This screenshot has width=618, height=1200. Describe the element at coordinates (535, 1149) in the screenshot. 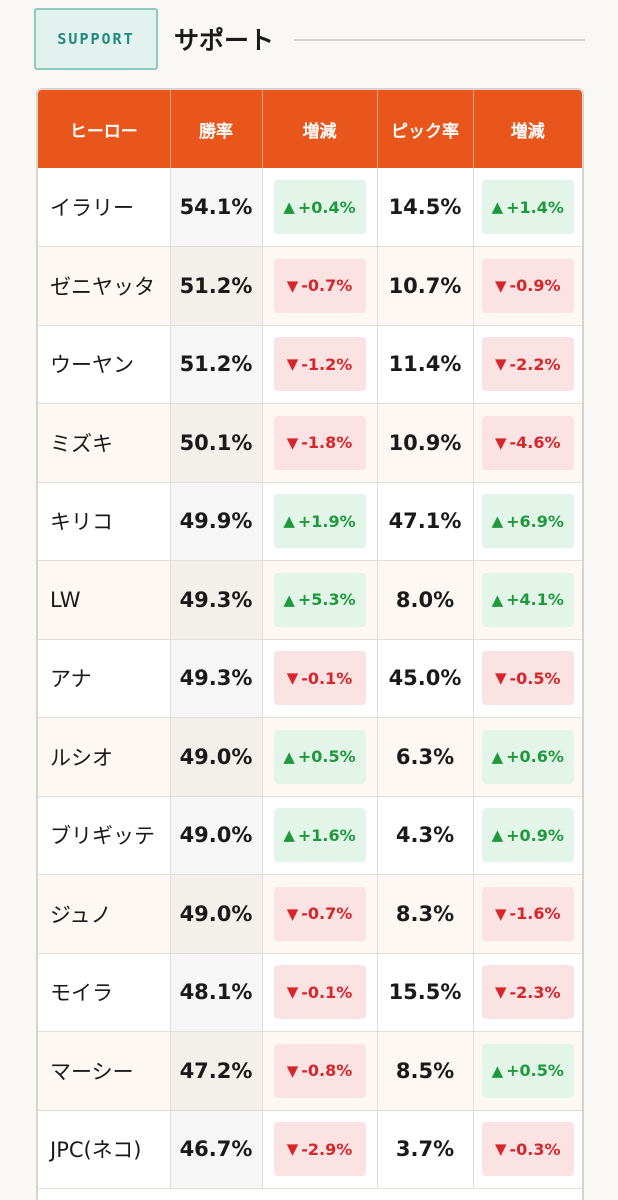

I see `delta-value: -0.3%` at that location.